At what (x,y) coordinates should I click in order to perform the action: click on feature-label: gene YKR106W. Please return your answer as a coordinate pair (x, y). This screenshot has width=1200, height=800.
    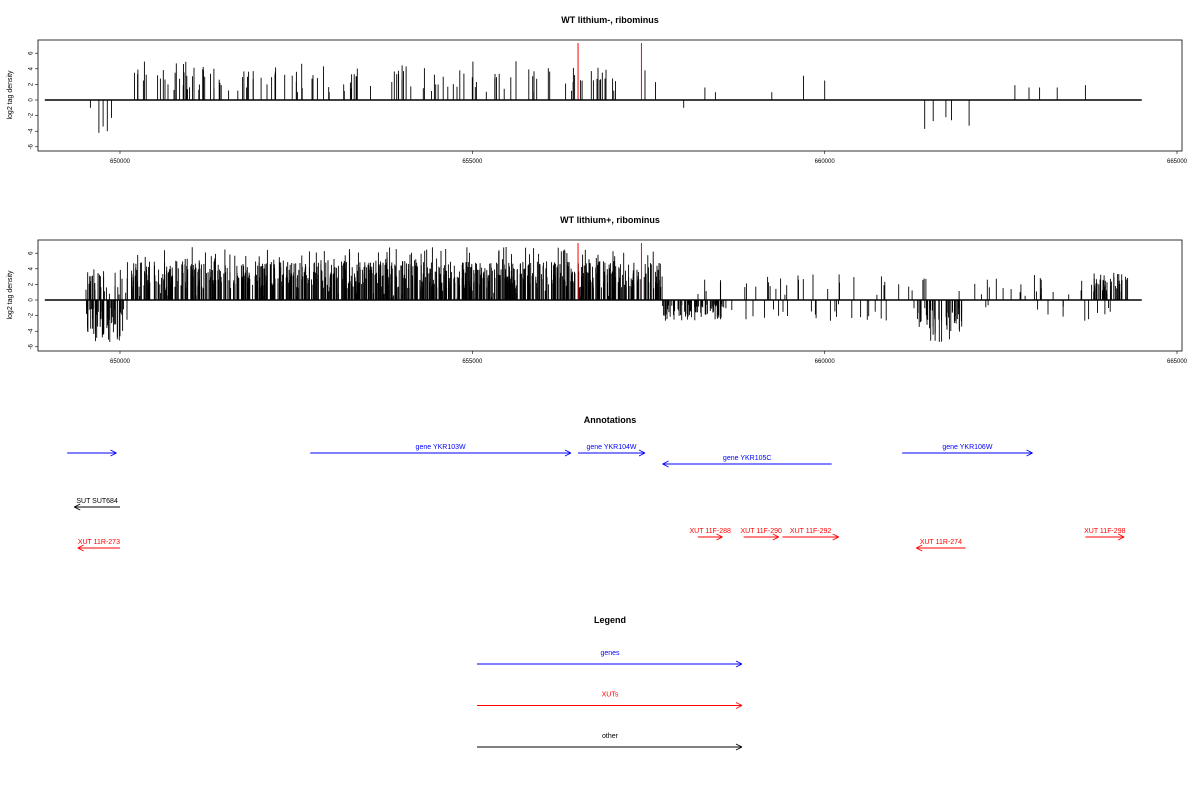
    Looking at the image, I should click on (967, 447).